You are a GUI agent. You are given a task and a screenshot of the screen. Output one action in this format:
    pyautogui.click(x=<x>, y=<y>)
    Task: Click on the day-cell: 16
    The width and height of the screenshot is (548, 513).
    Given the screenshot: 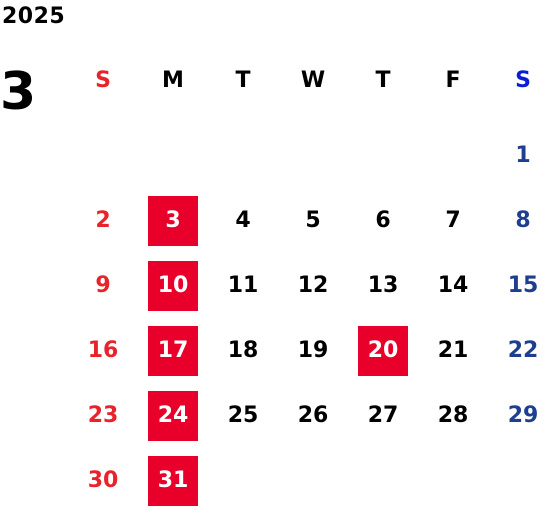 What is the action you would take?
    pyautogui.click(x=103, y=350)
    